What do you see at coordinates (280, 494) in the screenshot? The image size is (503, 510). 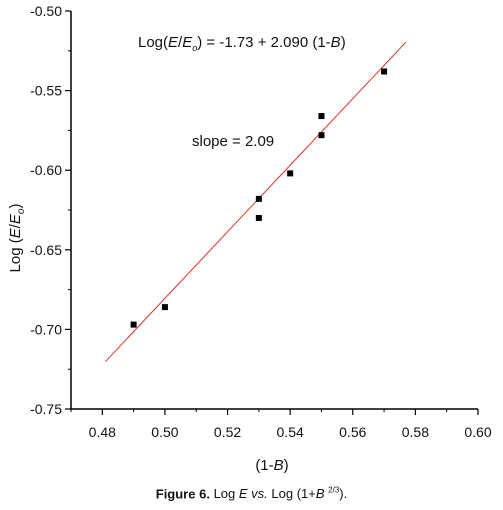 I see `caption-text: Log E vs. Log (1+B 2/3).` at bounding box center [280, 494].